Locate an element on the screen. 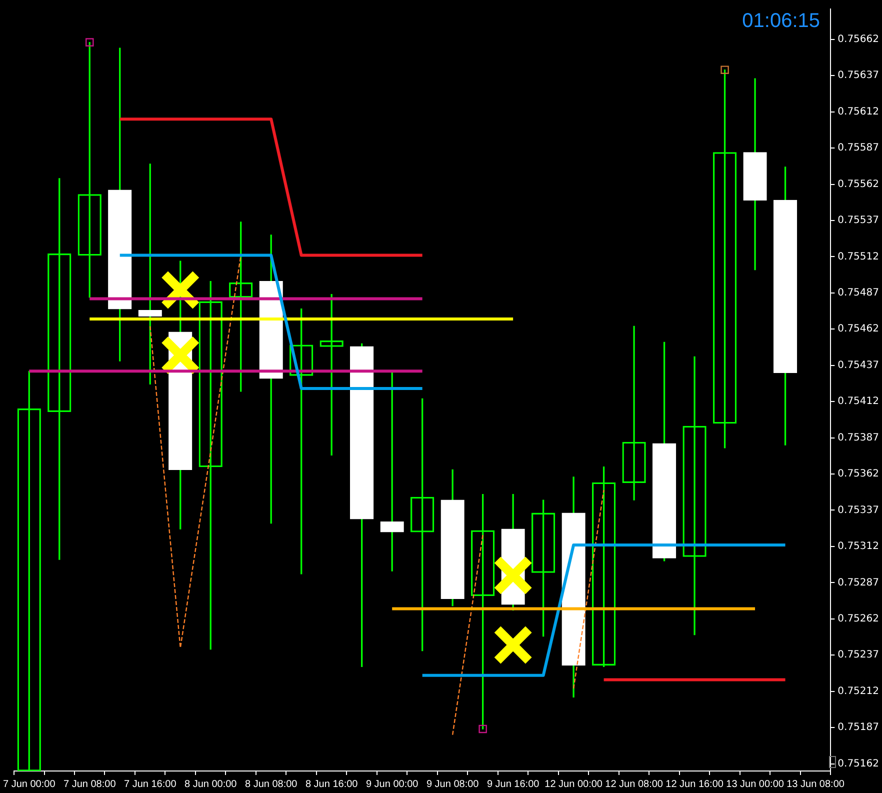 This screenshot has width=882, height=793. y-tick-label: 0.75437 is located at coordinates (859, 365).